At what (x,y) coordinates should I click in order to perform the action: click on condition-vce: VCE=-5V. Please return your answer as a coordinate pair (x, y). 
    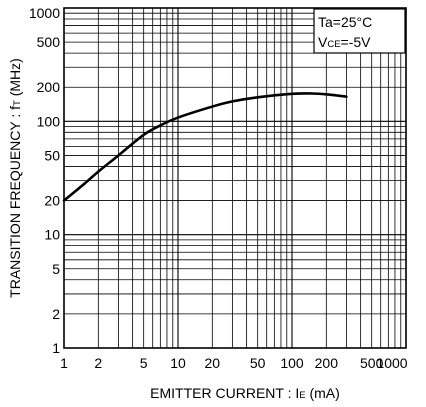
    Looking at the image, I should click on (344, 42).